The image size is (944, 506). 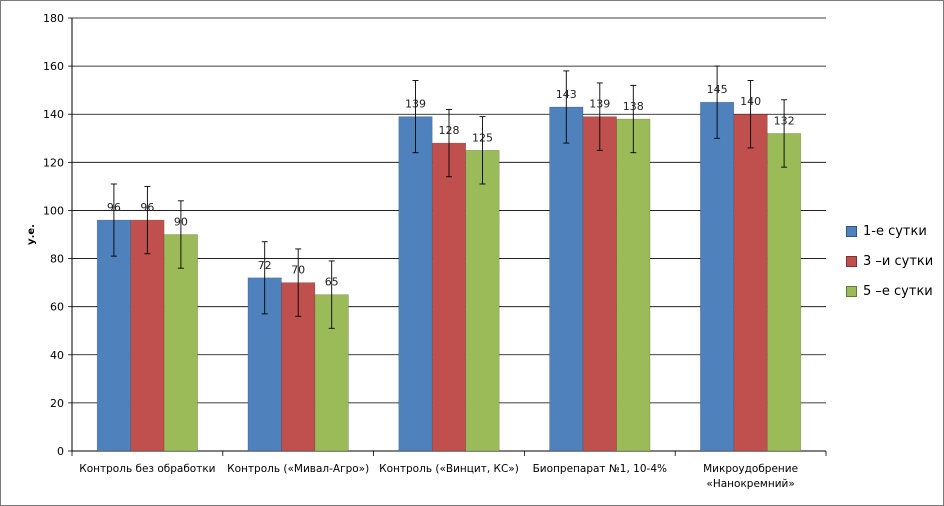 What do you see at coordinates (784, 120) in the screenshot?
I see `data-label-3-cat-5: 132` at bounding box center [784, 120].